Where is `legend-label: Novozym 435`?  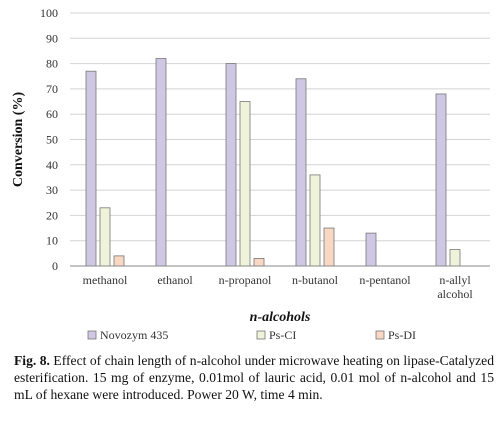
legend-label: Novozym 435 is located at coordinates (134, 335).